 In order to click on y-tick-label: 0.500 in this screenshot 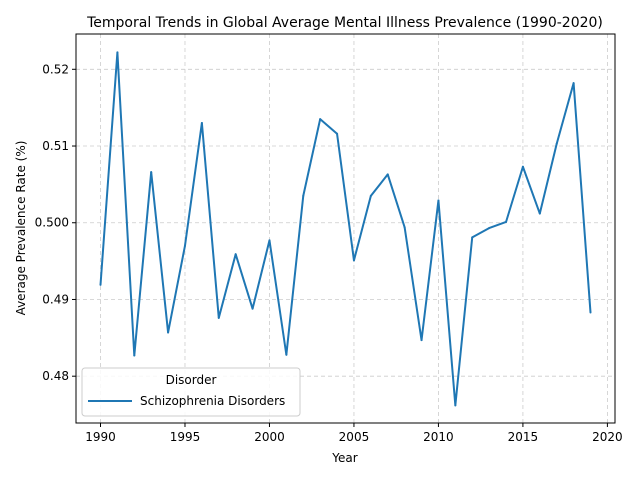, I will do `click(52, 223)`.